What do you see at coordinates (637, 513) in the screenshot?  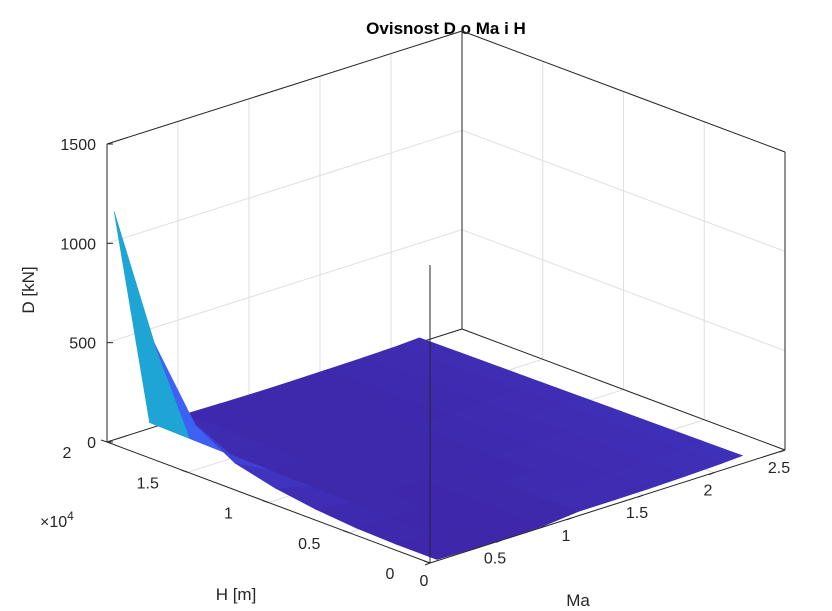 I see `x-tick-label: 1.5` at bounding box center [637, 513].